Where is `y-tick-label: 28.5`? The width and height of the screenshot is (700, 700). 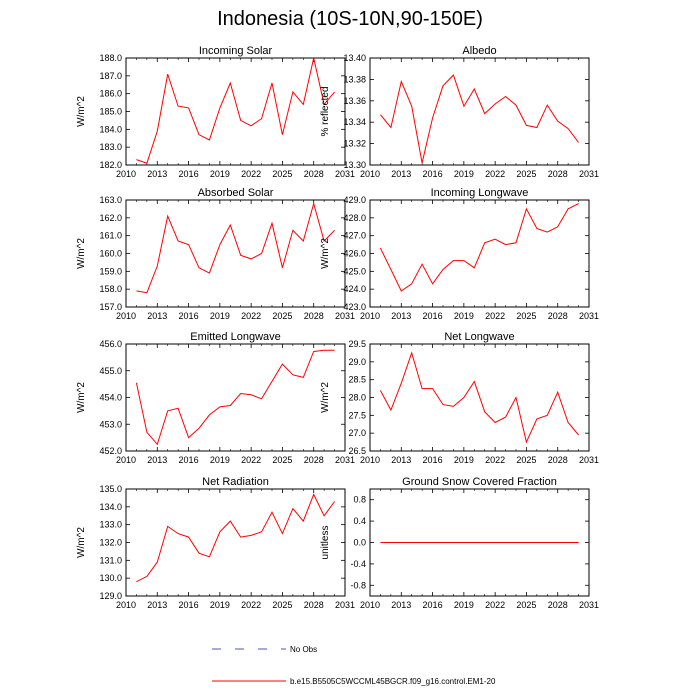 y-tick-label: 28.5 is located at coordinates (357, 380).